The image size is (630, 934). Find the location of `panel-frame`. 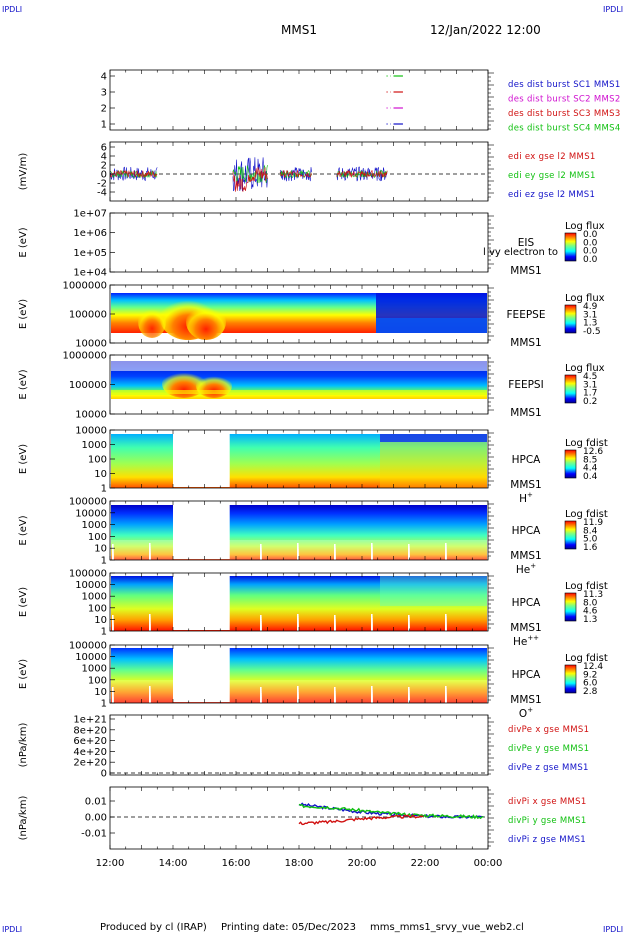

panel-frame is located at coordinates (299, 745).